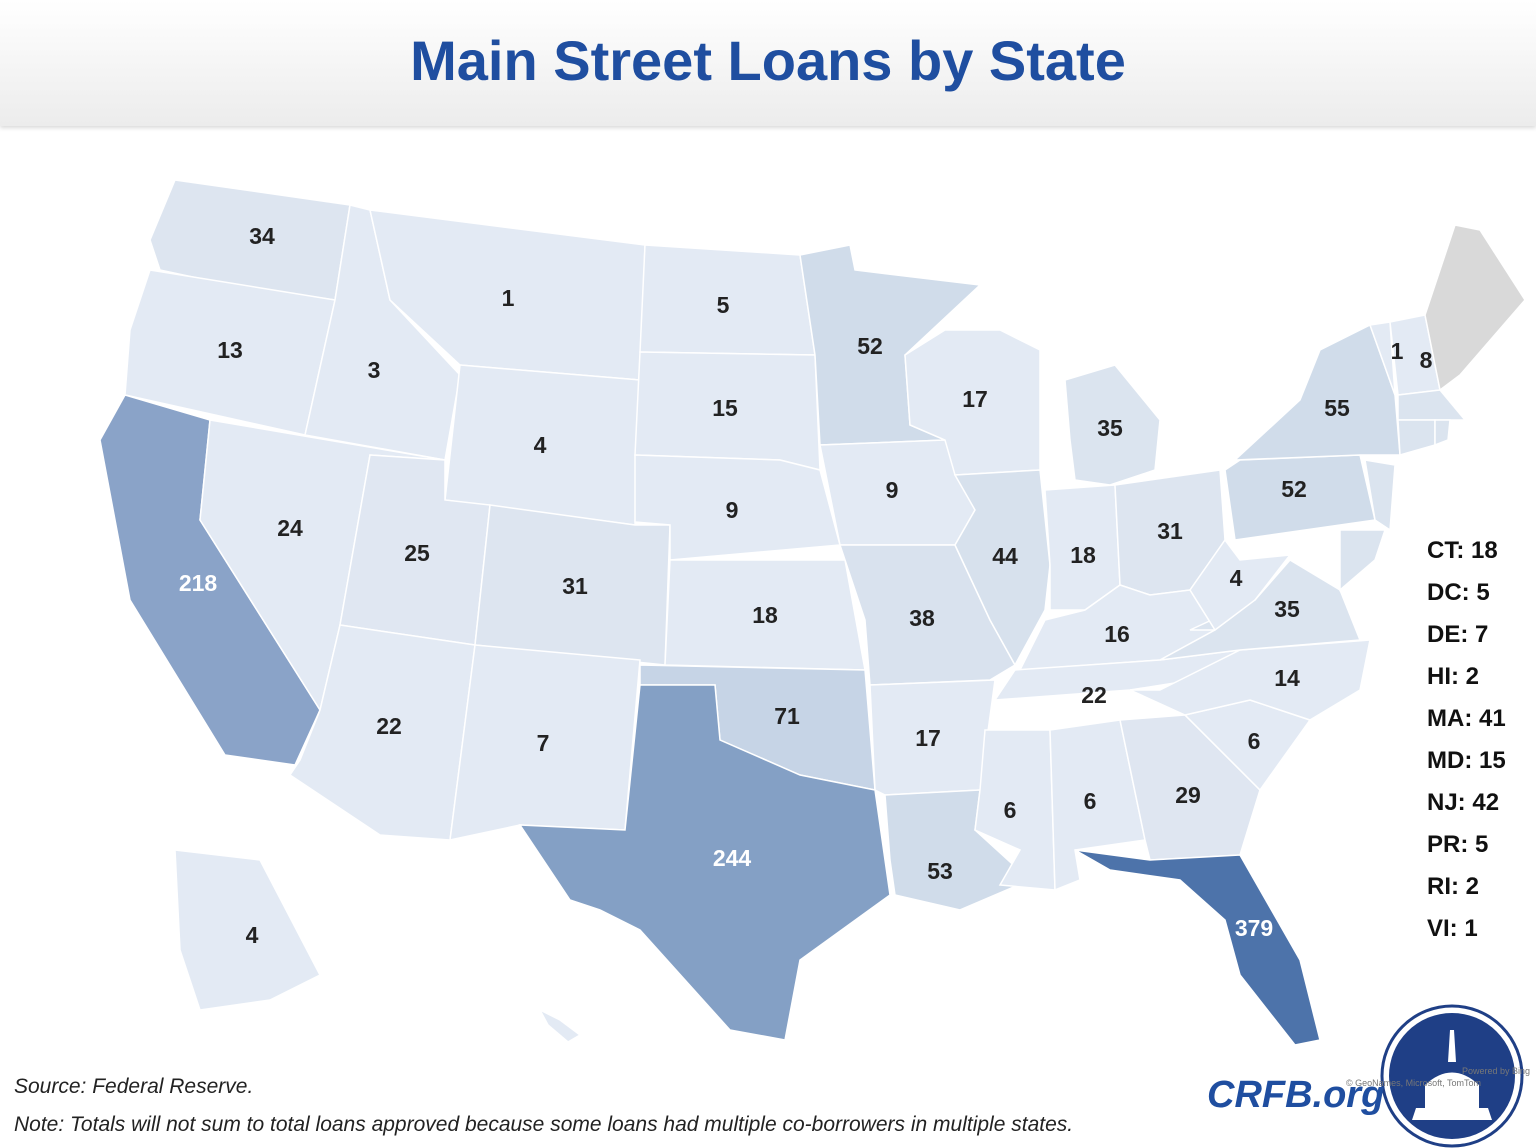 The height and width of the screenshot is (1148, 1536). What do you see at coordinates (1287, 678) in the screenshot?
I see `state-value: 14` at bounding box center [1287, 678].